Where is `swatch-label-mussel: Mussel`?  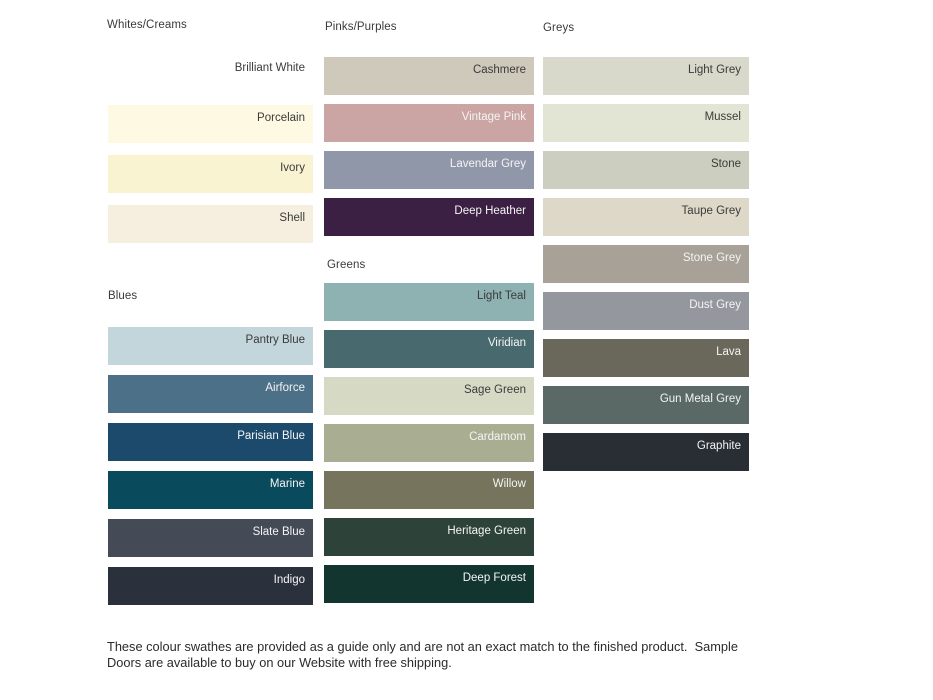
swatch-label-mussel: Mussel is located at coordinates (722, 117).